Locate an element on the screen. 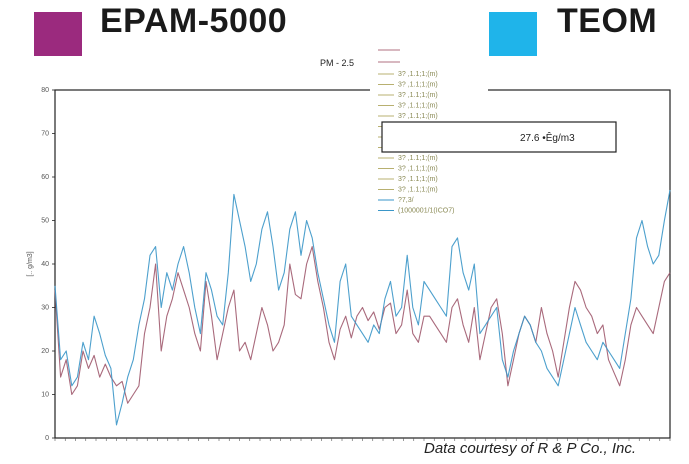  y-tick-label: 40 is located at coordinates (45, 264).